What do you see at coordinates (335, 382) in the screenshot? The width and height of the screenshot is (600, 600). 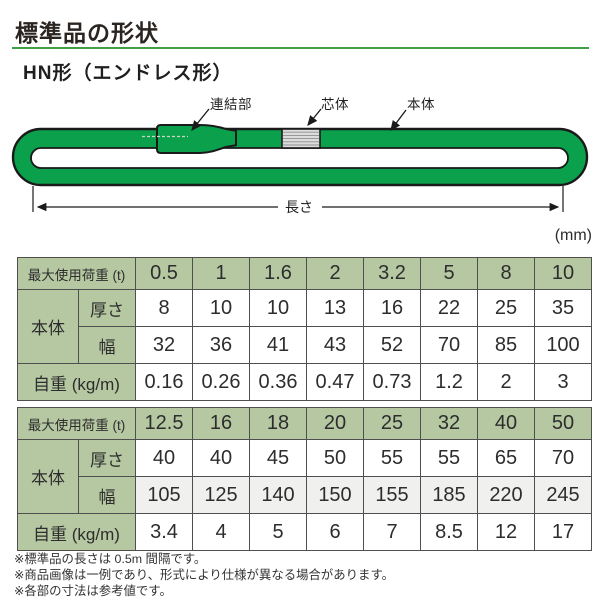 I see `weight-value: 0.47` at bounding box center [335, 382].